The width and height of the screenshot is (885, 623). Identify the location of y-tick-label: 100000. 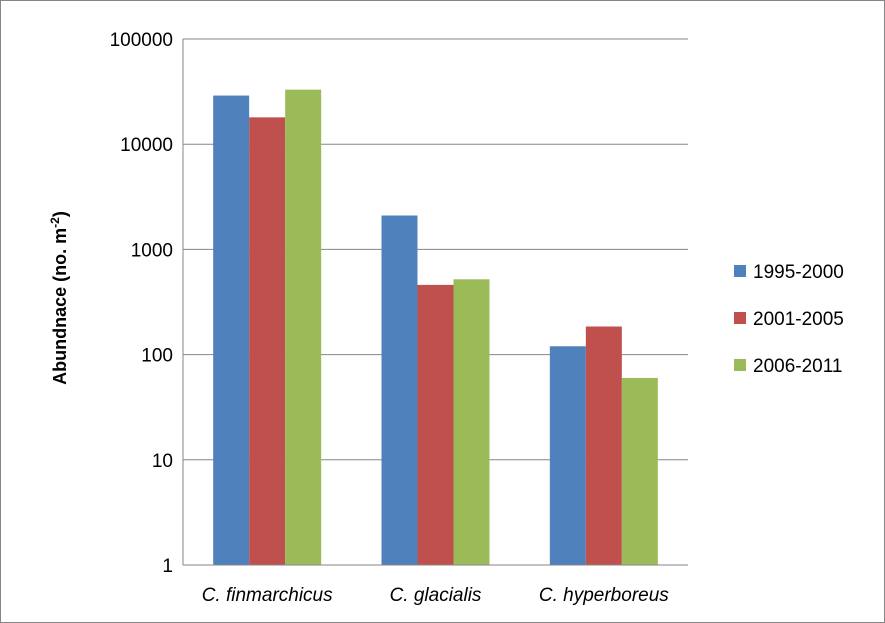
(141, 40).